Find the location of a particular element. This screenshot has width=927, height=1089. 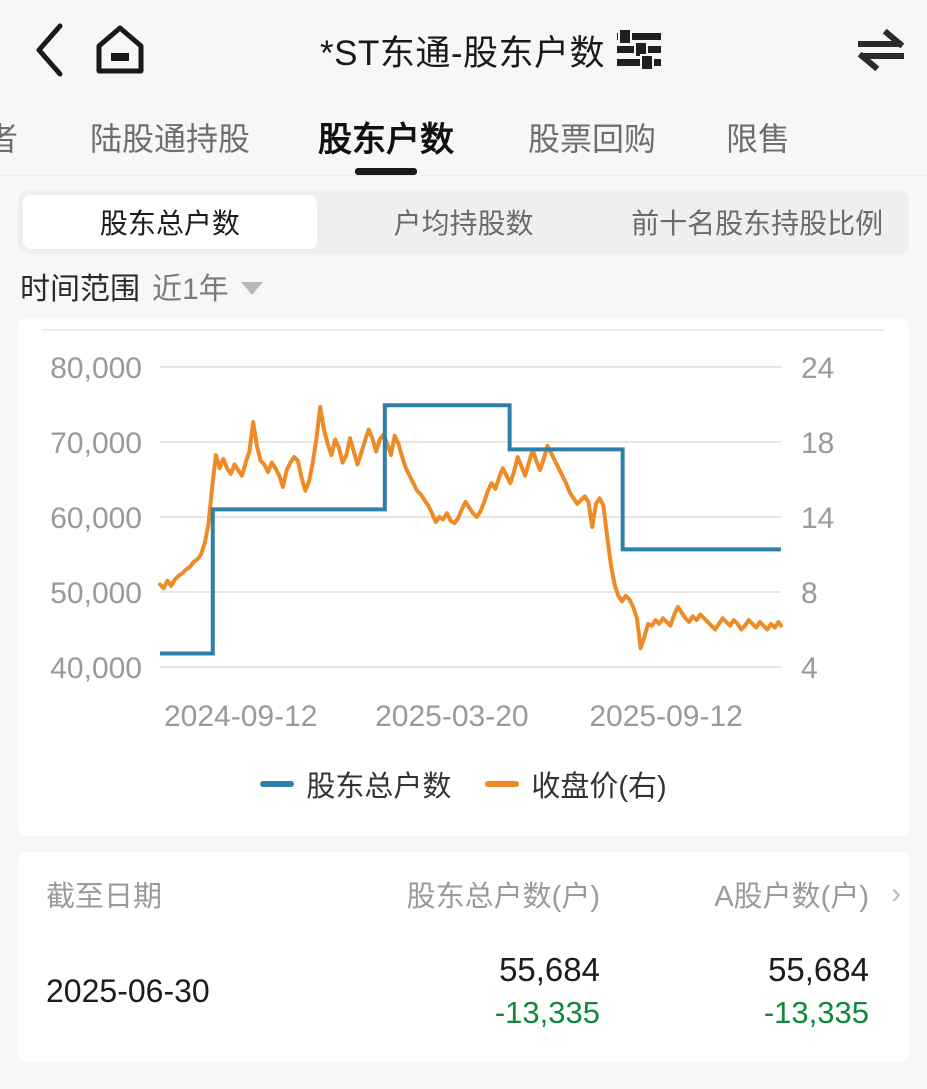

main-tab-2: 股东户数 is located at coordinates (386, 137).